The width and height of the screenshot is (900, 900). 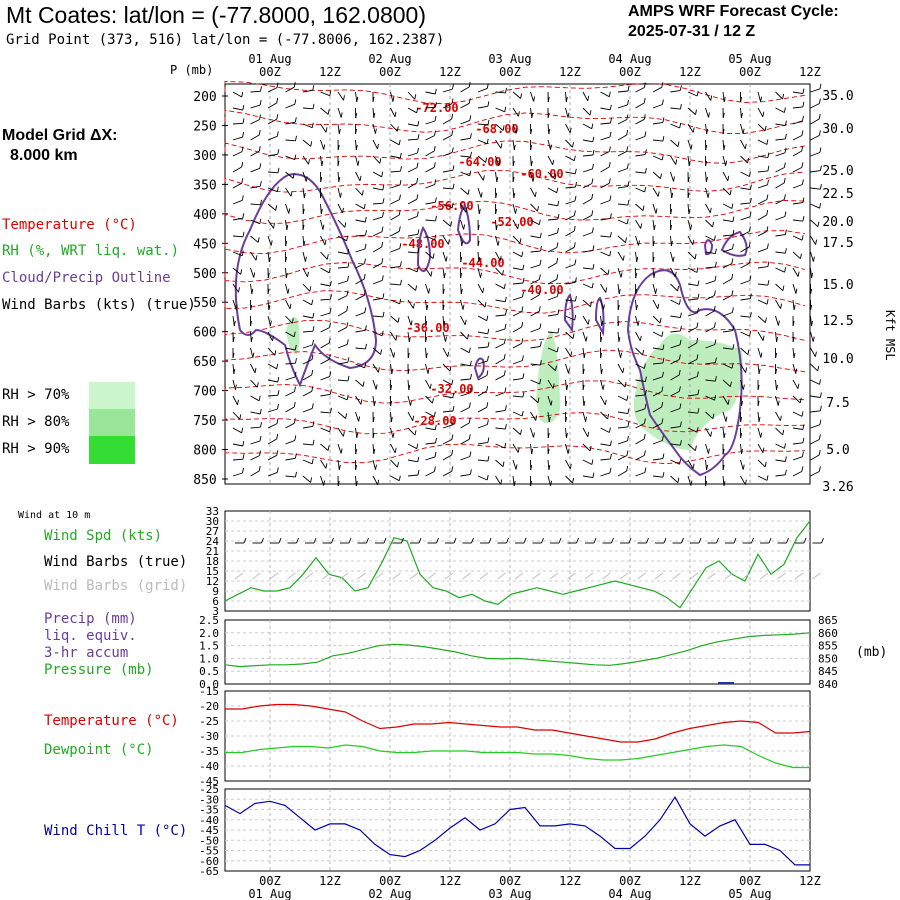 What do you see at coordinates (209, 736) in the screenshot?
I see `temperature-panel-ytick: -30` at bounding box center [209, 736].